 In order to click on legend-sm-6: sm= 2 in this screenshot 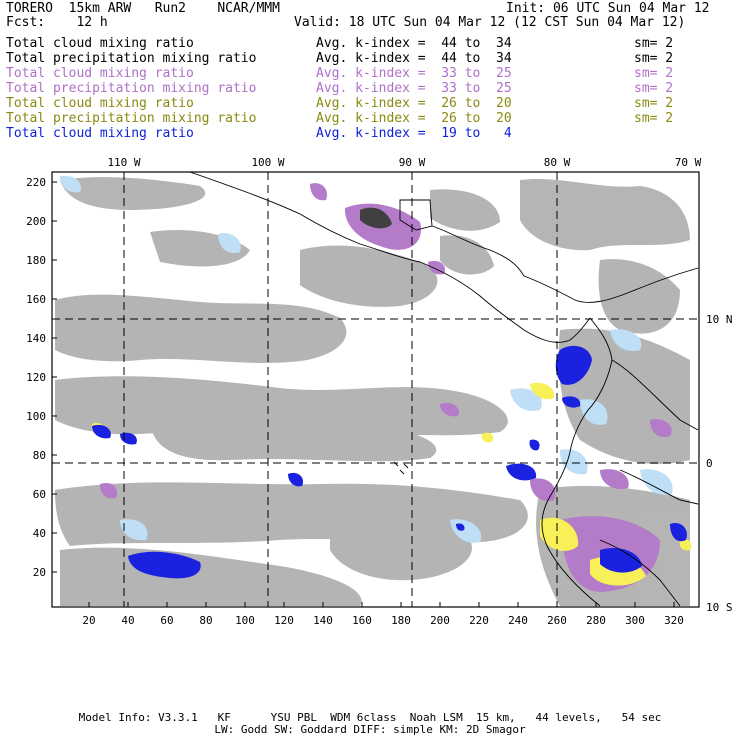, I will do `click(654, 118)`.